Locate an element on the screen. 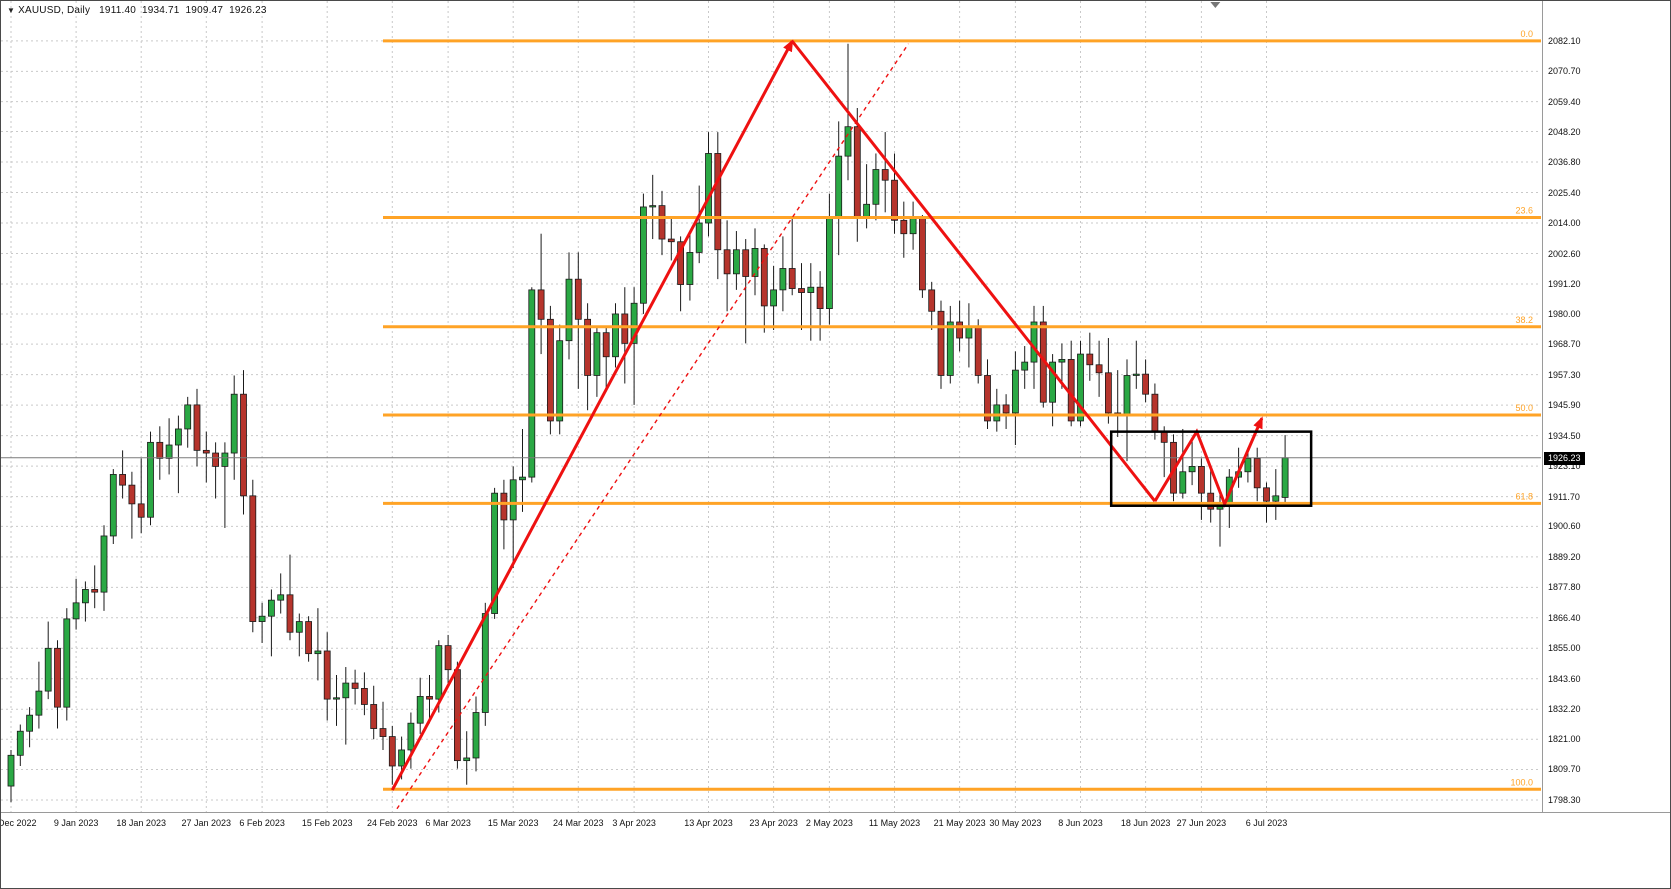 Image resolution: width=1671 pixels, height=889 pixels. symbol-dropdown-icon: ▼ is located at coordinates (11, 10).